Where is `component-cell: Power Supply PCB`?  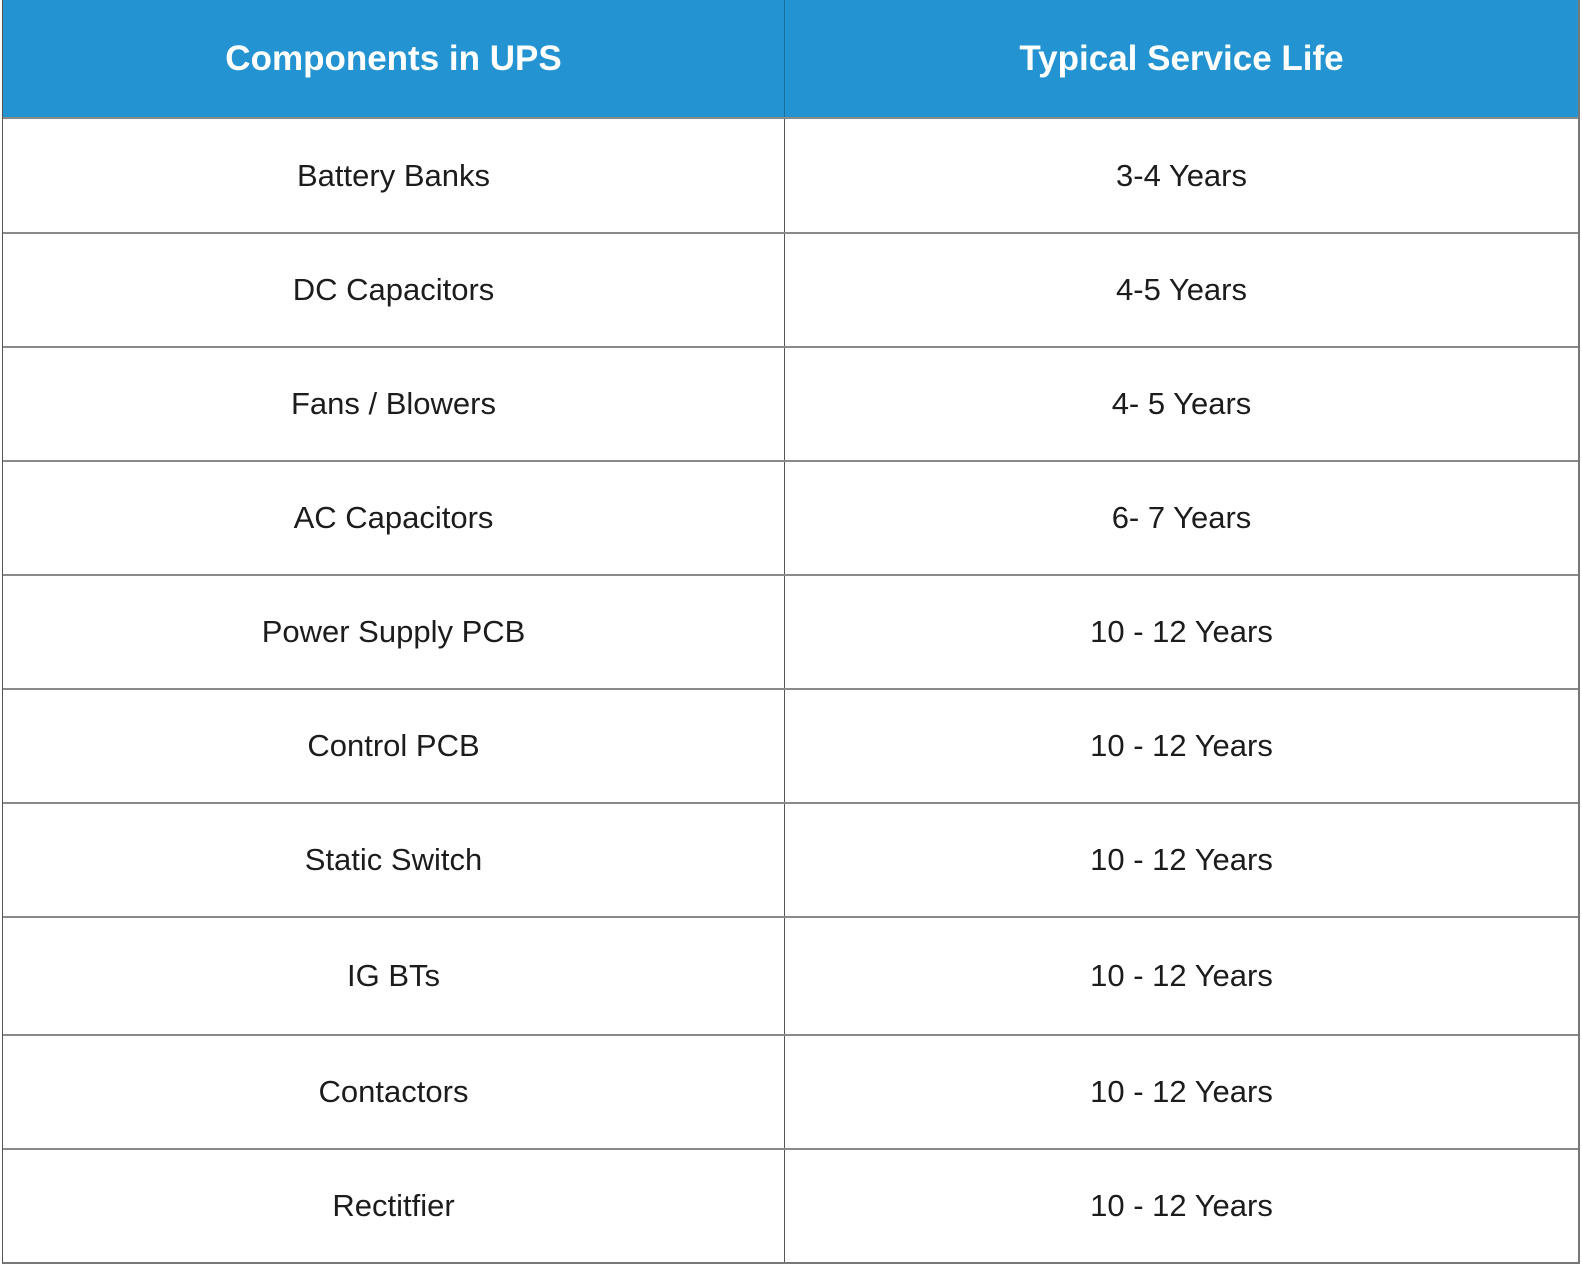 component-cell: Power Supply PCB is located at coordinates (394, 632).